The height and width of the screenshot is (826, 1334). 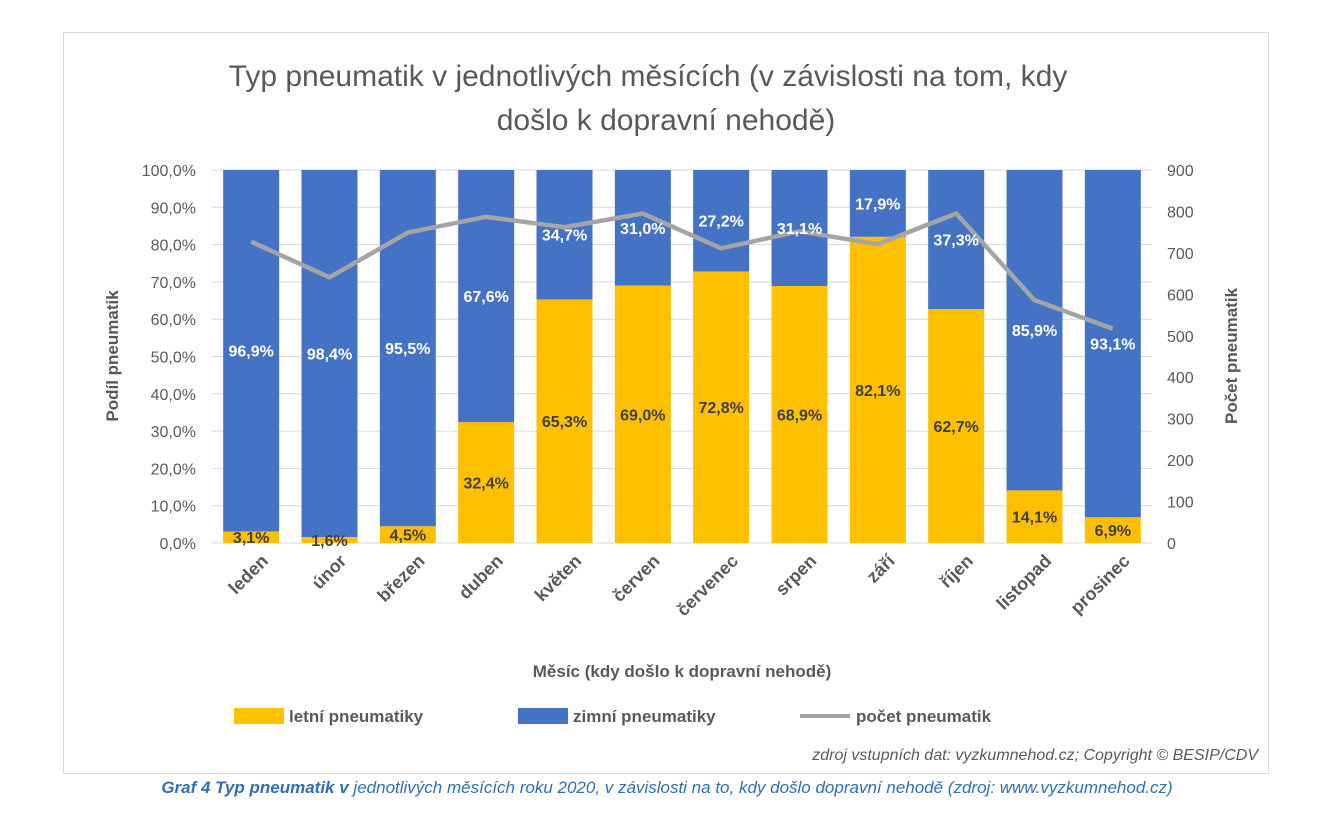 I want to click on y-tick-label: 40,0%, so click(x=173, y=395).